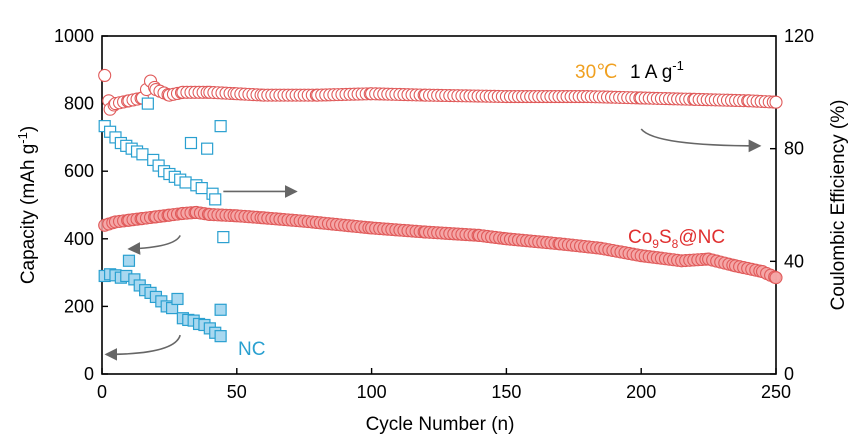  Describe the element at coordinates (22, 138) in the screenshot. I see `y-left-axis-title-sup: -1` at that location.